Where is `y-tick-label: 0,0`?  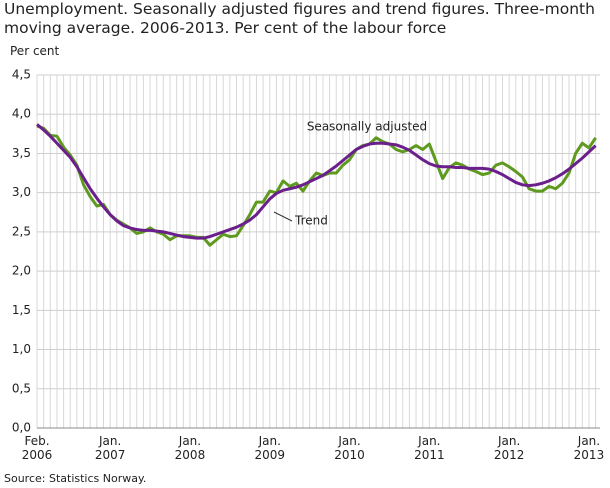 y-tick-label: 0,0 is located at coordinates (21, 428).